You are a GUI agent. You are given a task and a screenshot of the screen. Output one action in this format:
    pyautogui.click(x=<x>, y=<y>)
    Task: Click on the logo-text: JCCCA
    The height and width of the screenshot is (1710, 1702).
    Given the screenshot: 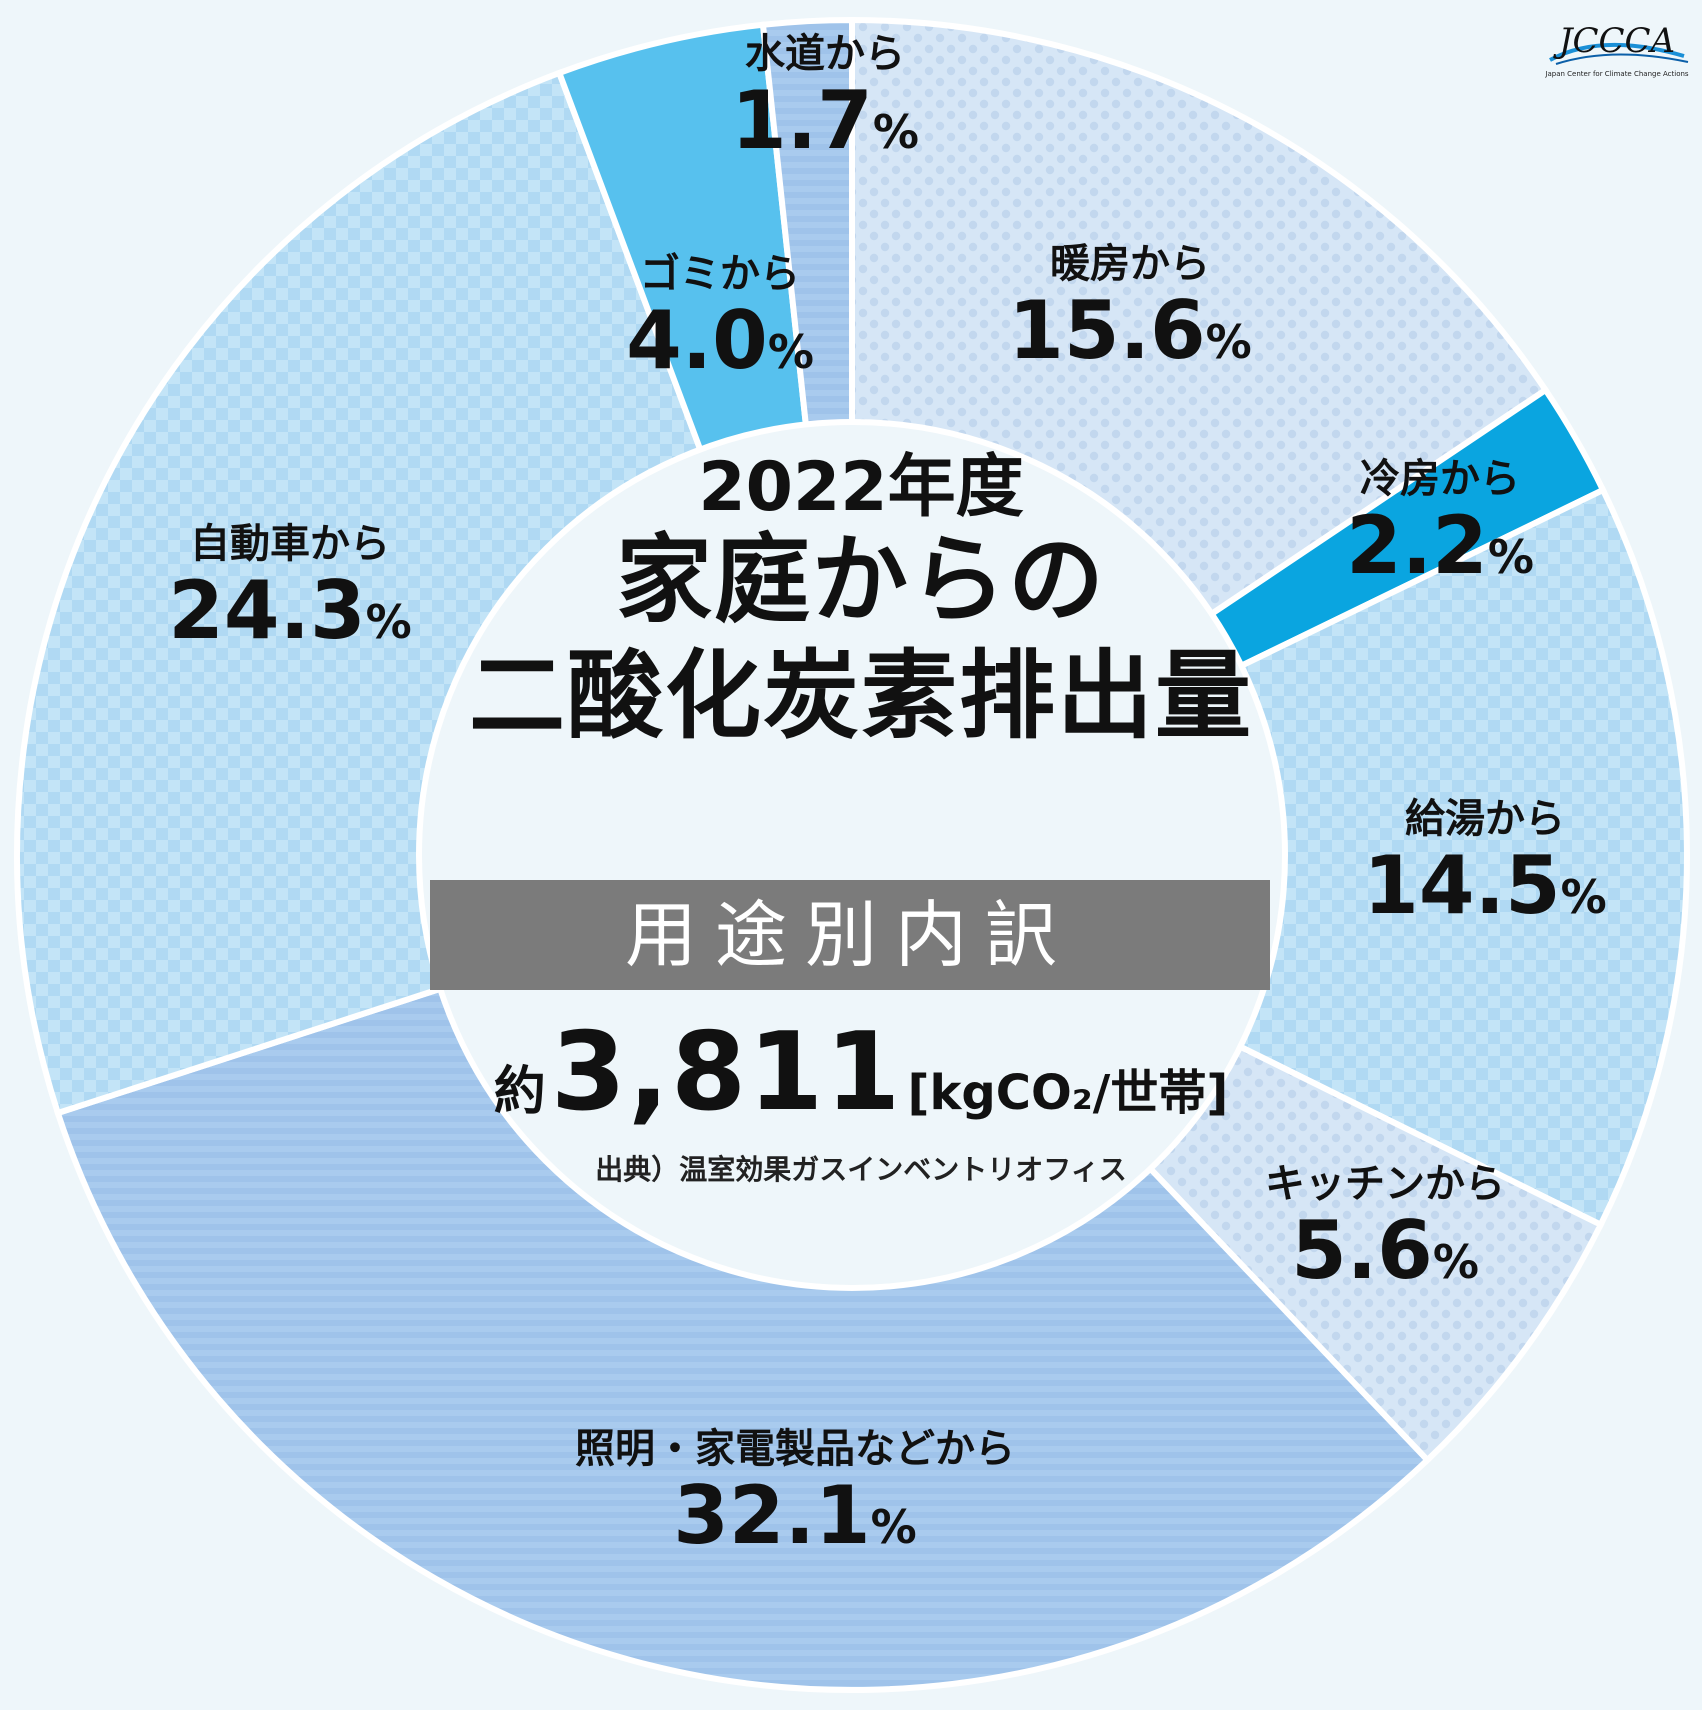 What is the action you would take?
    pyautogui.click(x=1614, y=41)
    